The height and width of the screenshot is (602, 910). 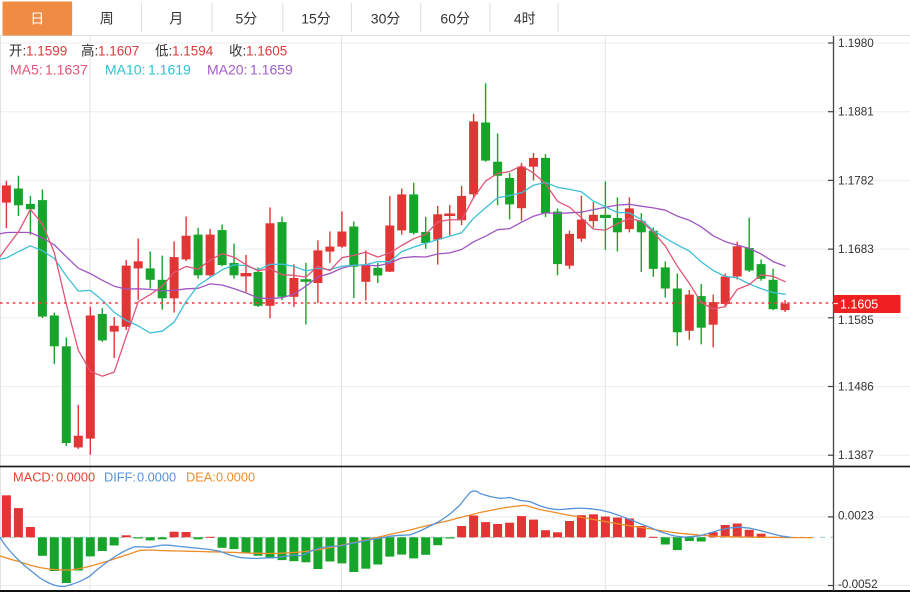 I want to click on svg-text: 收:, so click(x=237, y=51).